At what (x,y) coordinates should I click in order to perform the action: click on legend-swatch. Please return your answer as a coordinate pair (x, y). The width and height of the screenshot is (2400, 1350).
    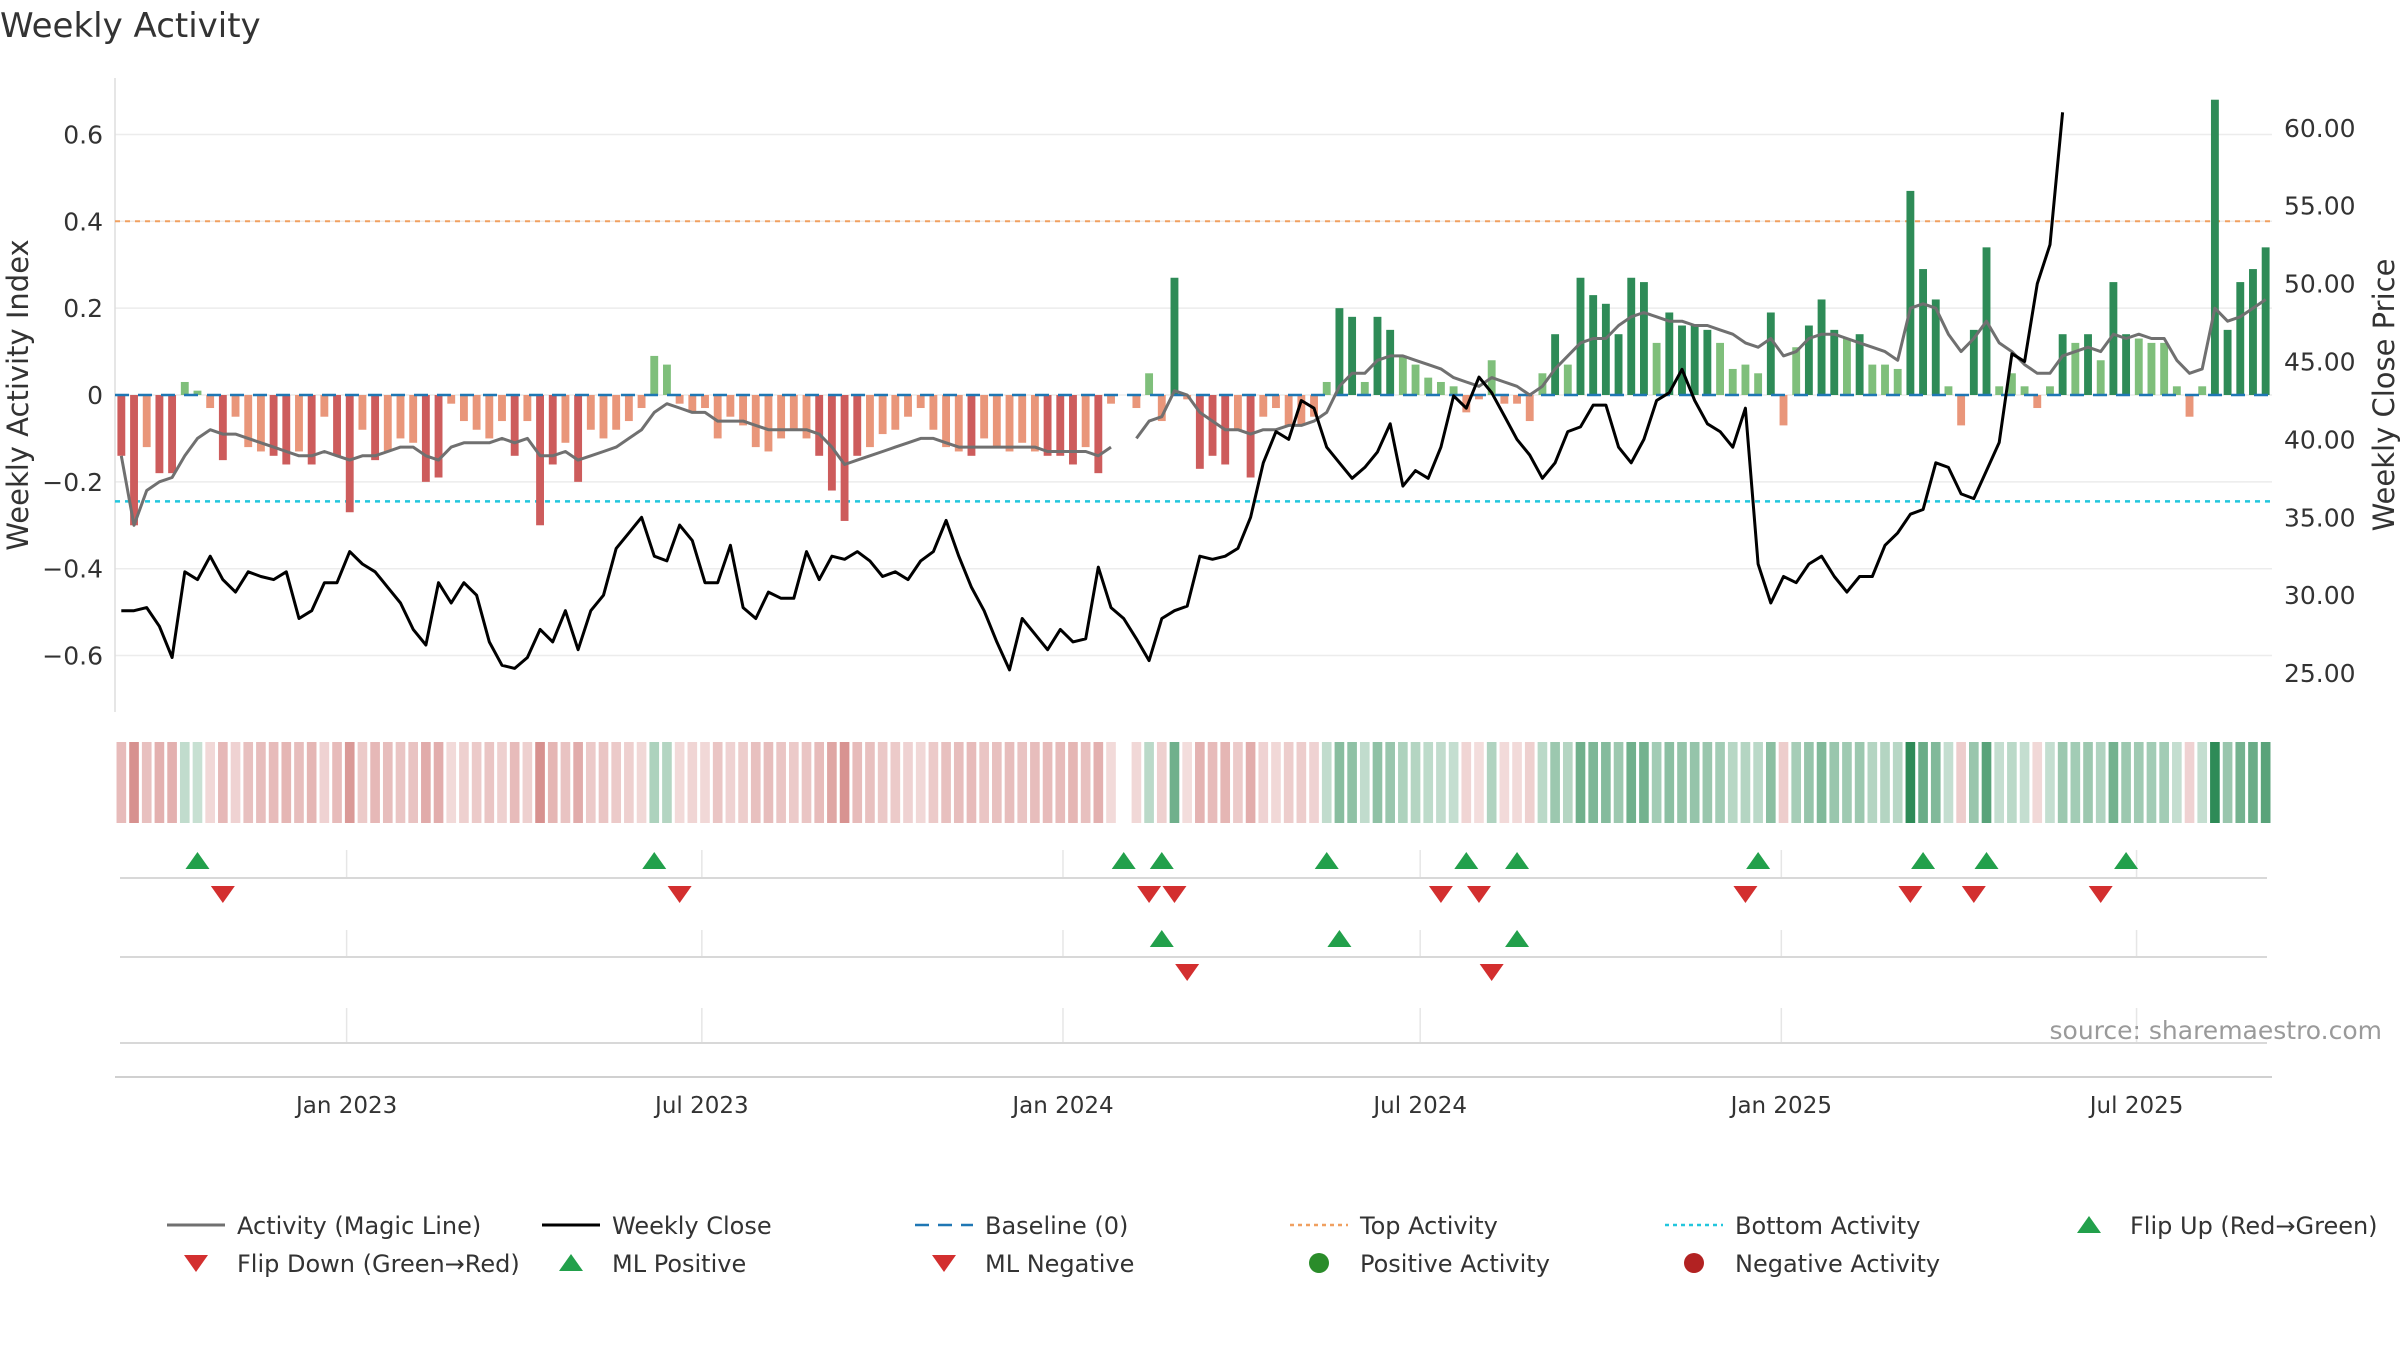
    Looking at the image, I should click on (1694, 1263).